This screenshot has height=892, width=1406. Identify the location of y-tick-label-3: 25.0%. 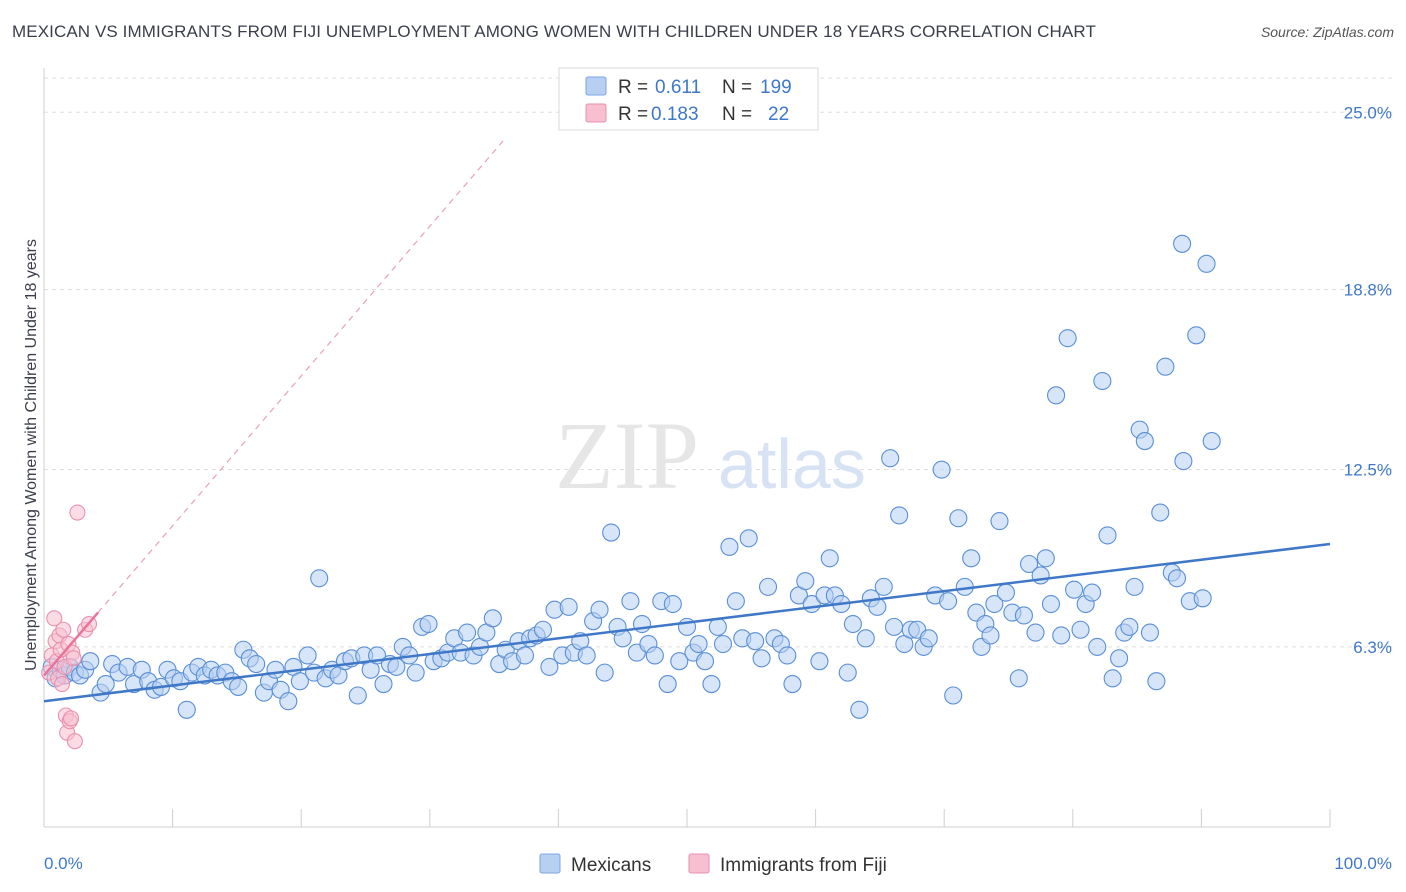
(1368, 112).